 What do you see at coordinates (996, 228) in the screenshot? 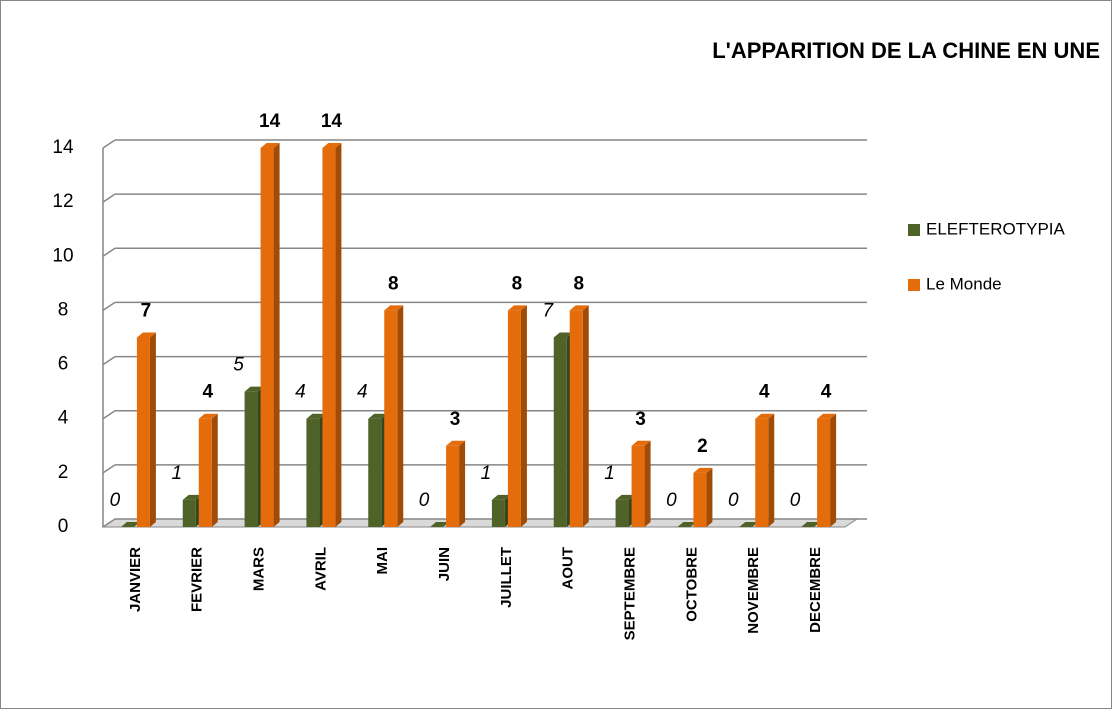
I see `legend-label: ELEFTEROTYPIA` at bounding box center [996, 228].